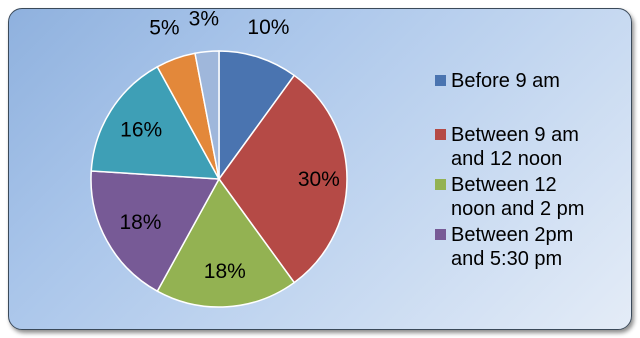 The height and width of the screenshot is (338, 640). I want to click on slice-label: 10%, so click(268, 27).